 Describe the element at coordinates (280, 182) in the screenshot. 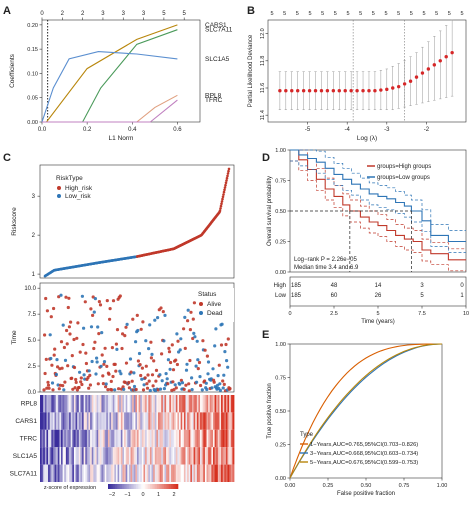

I see `y-tick-label: 0.75` at that location.